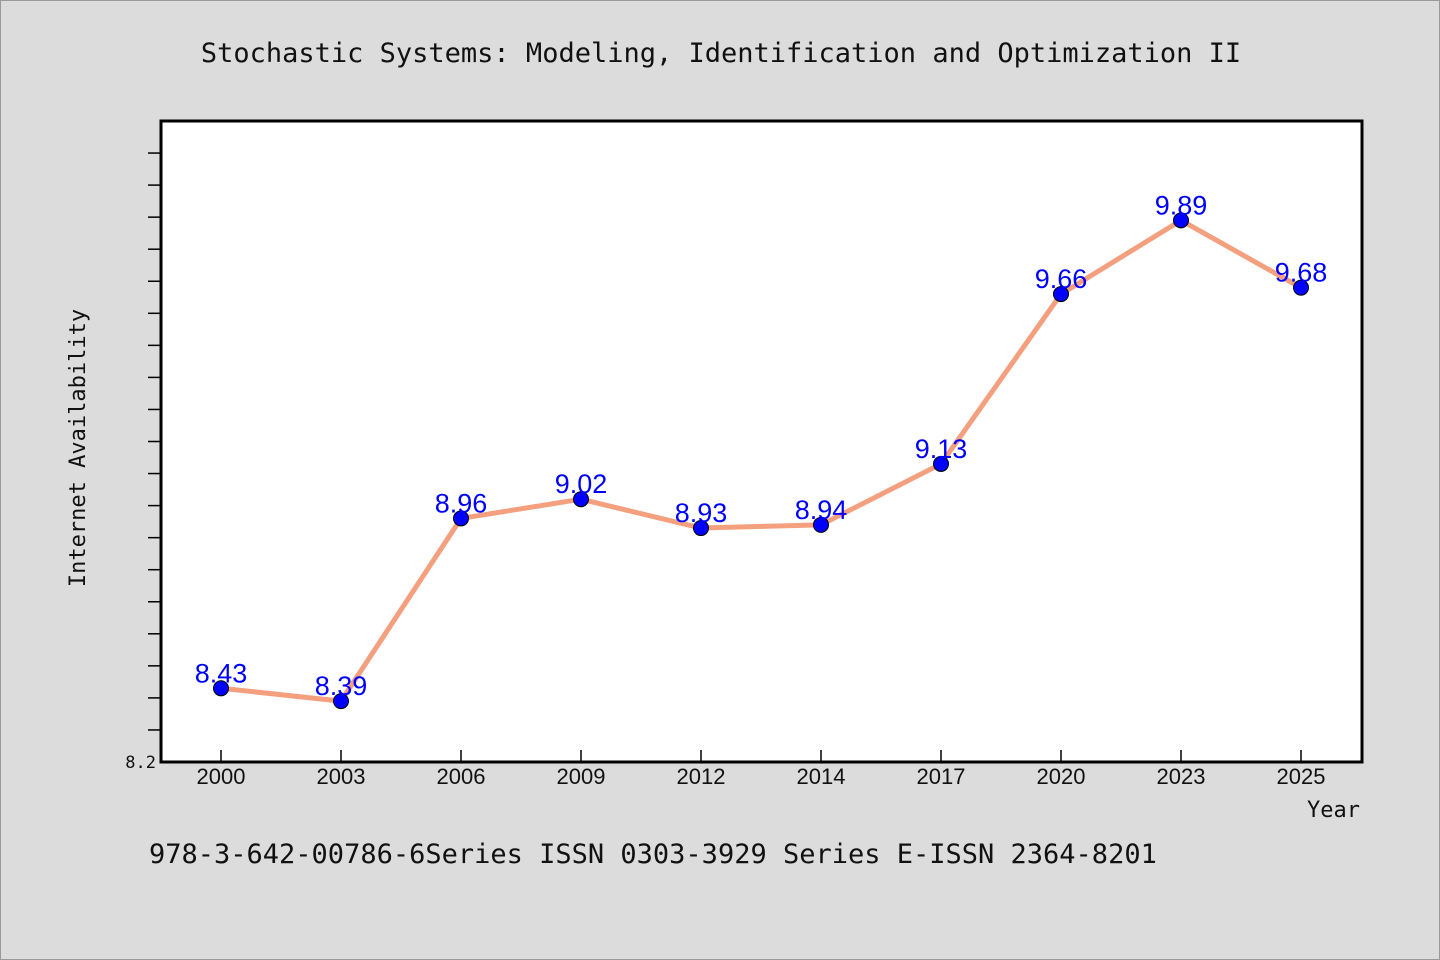 The image size is (1440, 960). Describe the element at coordinates (341, 776) in the screenshot. I see `x-tick-label: 2003` at that location.